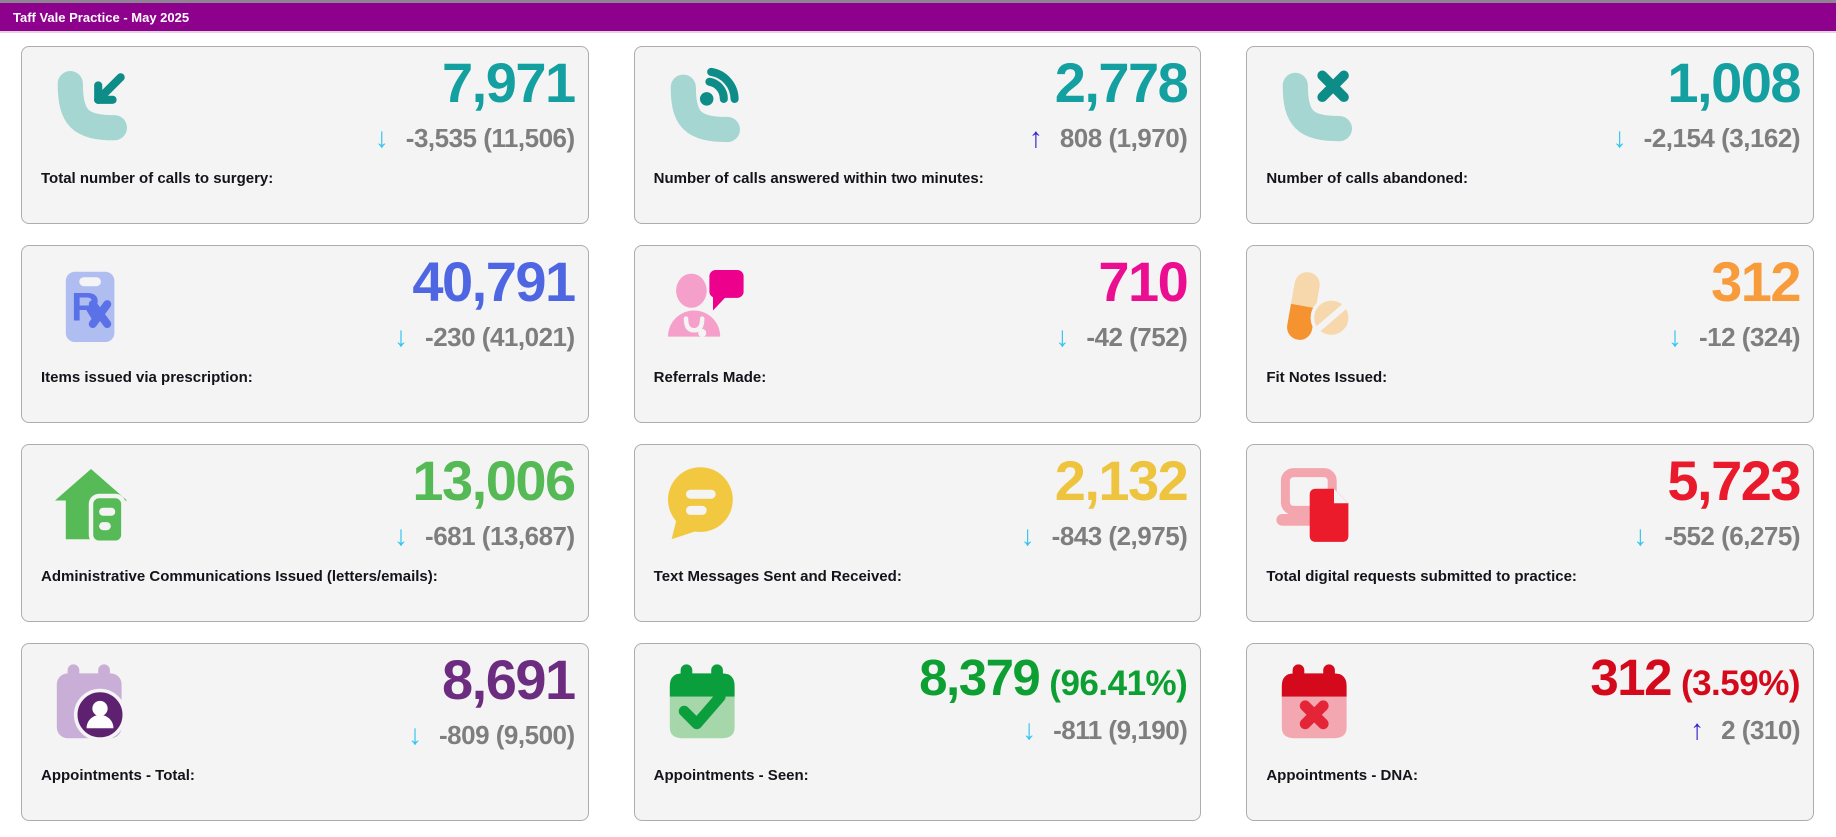 This screenshot has width=1836, height=837. I want to click on stat-delta: -843 (2,975), so click(1119, 536).